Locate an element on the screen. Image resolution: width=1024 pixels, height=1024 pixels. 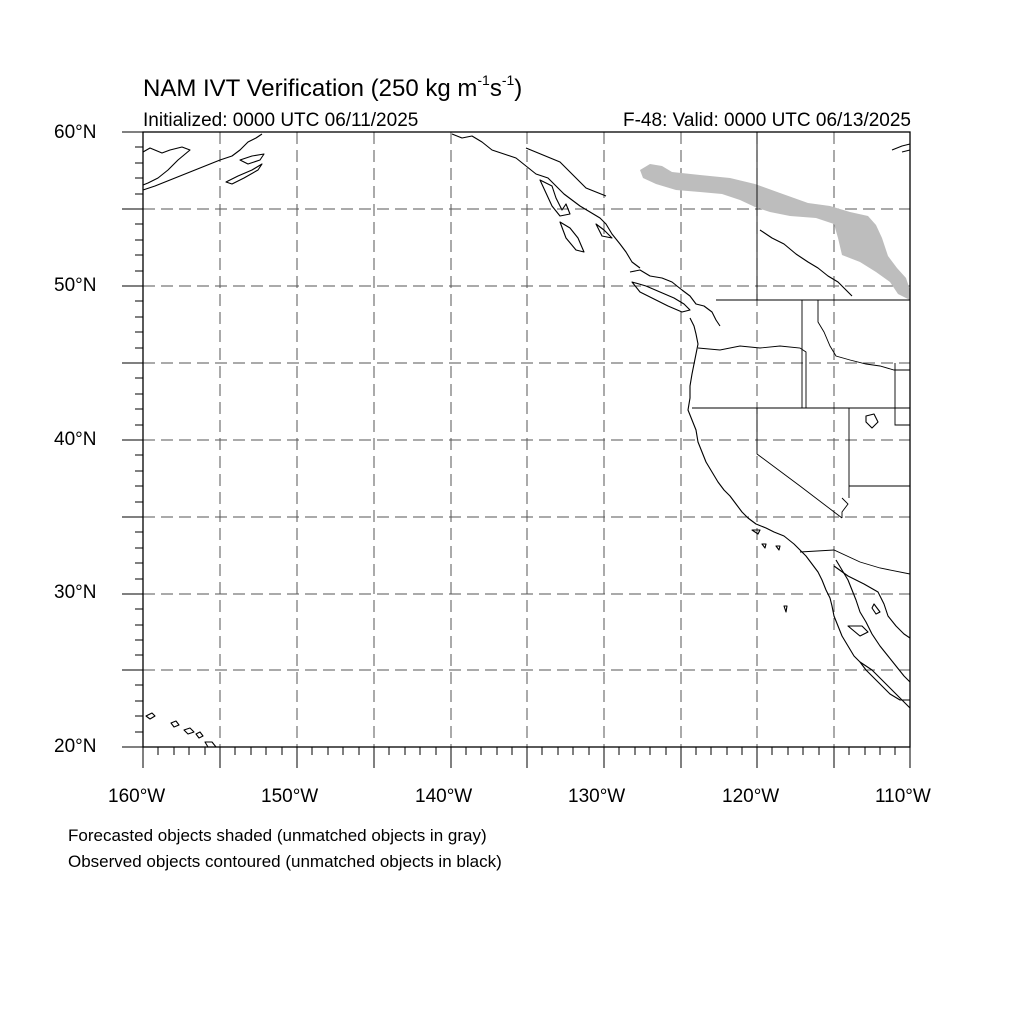
lon-label-110w: 110°W is located at coordinates (903, 796).